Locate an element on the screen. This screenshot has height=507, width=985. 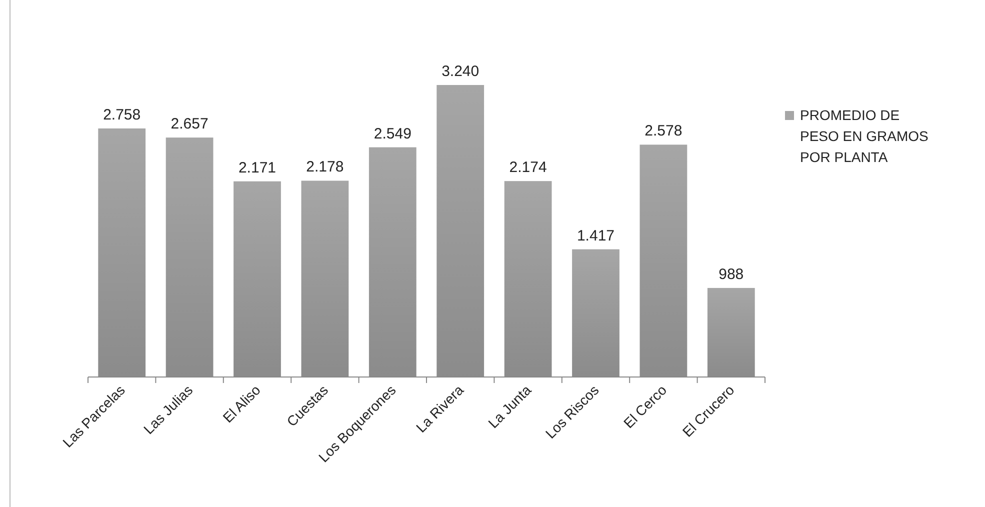
data-label: 2.657 is located at coordinates (189, 124).